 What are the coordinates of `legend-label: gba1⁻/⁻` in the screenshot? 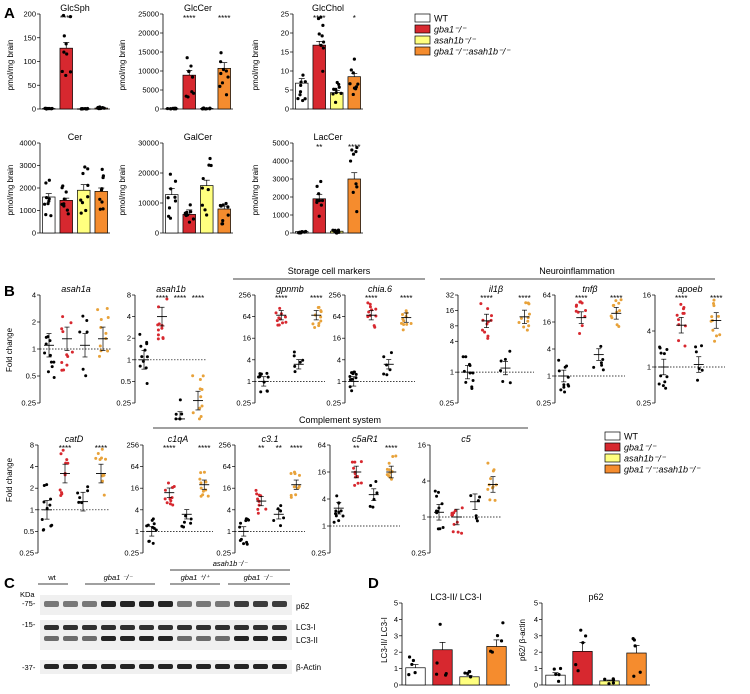 It's located at (450, 30).